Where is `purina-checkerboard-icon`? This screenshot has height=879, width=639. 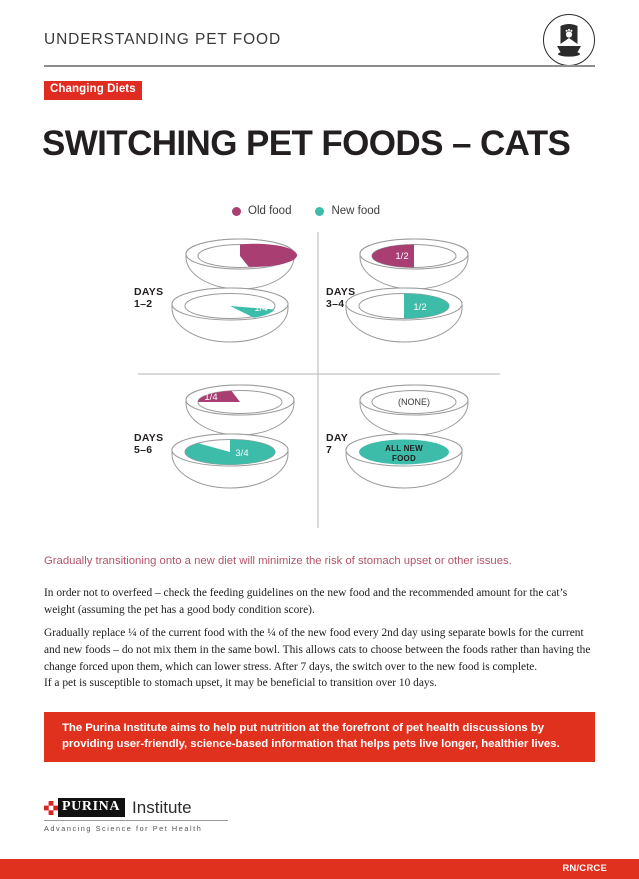
purina-checkerboard-icon is located at coordinates (51, 807).